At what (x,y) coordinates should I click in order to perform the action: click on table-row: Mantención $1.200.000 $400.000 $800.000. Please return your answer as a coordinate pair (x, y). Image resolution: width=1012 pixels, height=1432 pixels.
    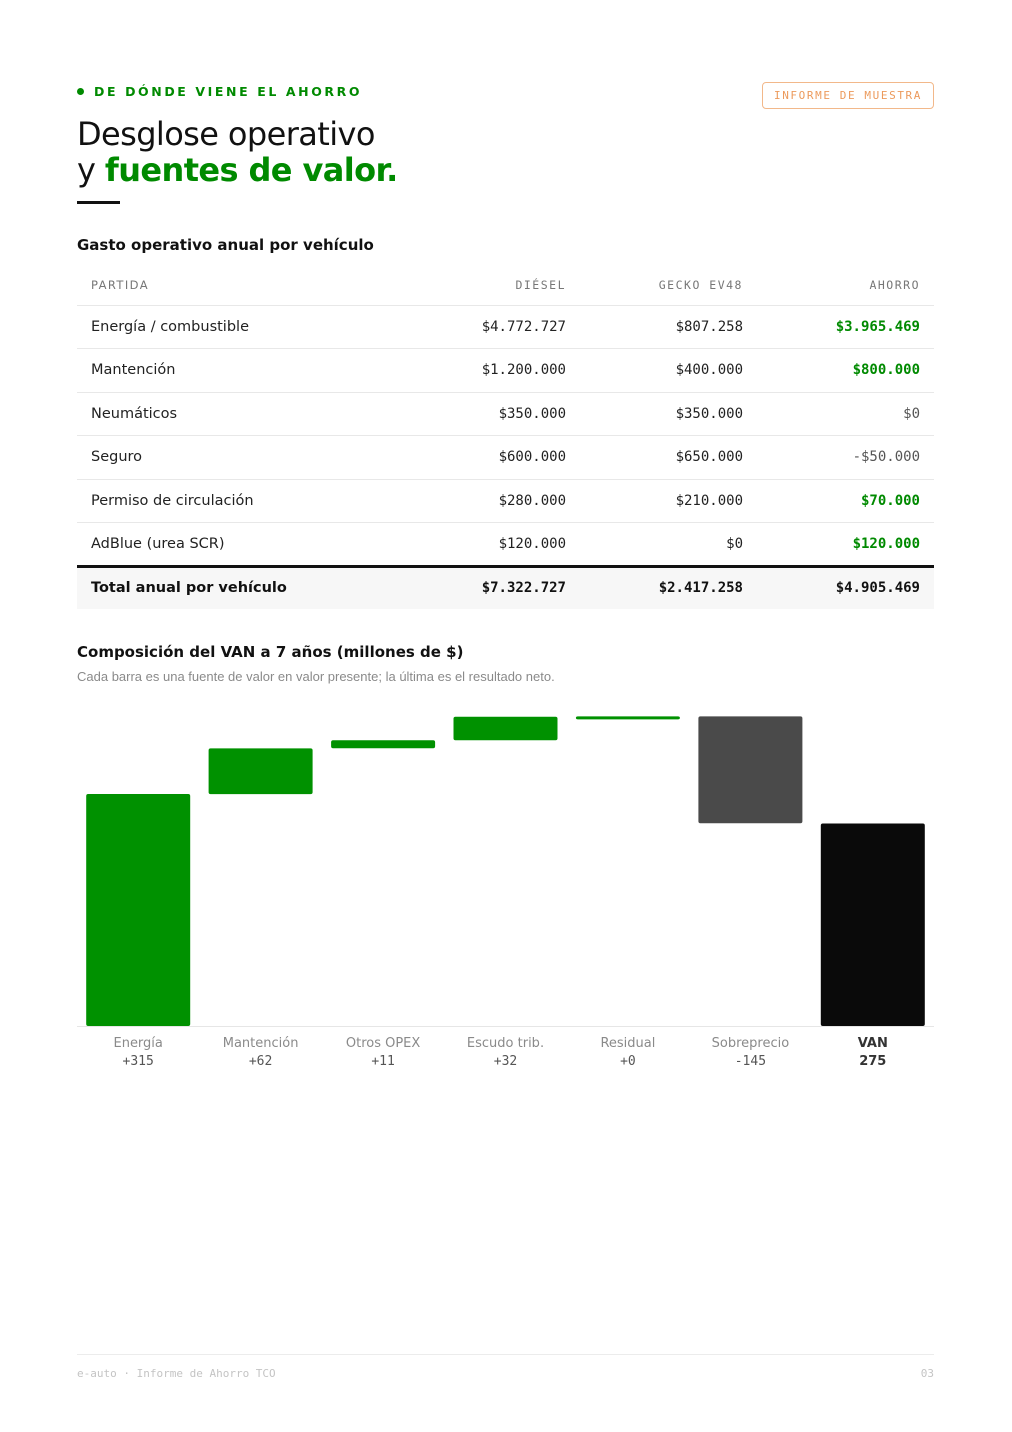
    Looking at the image, I should click on (505, 370).